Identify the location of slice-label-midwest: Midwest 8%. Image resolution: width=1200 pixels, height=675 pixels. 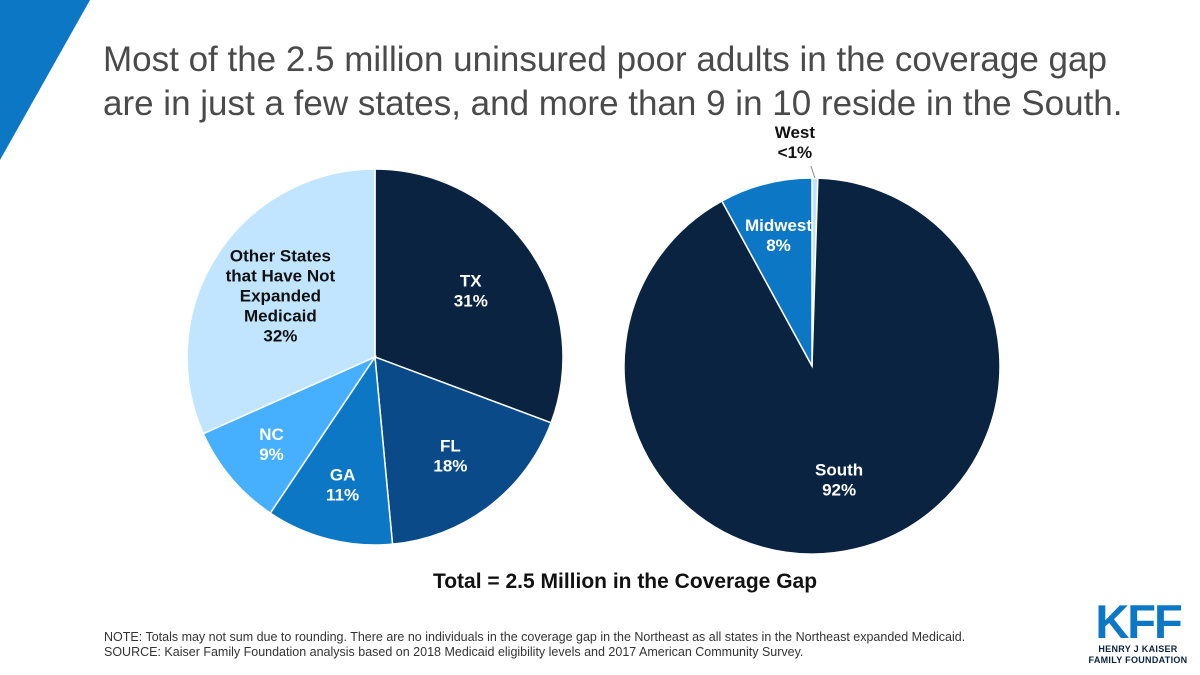
(778, 235).